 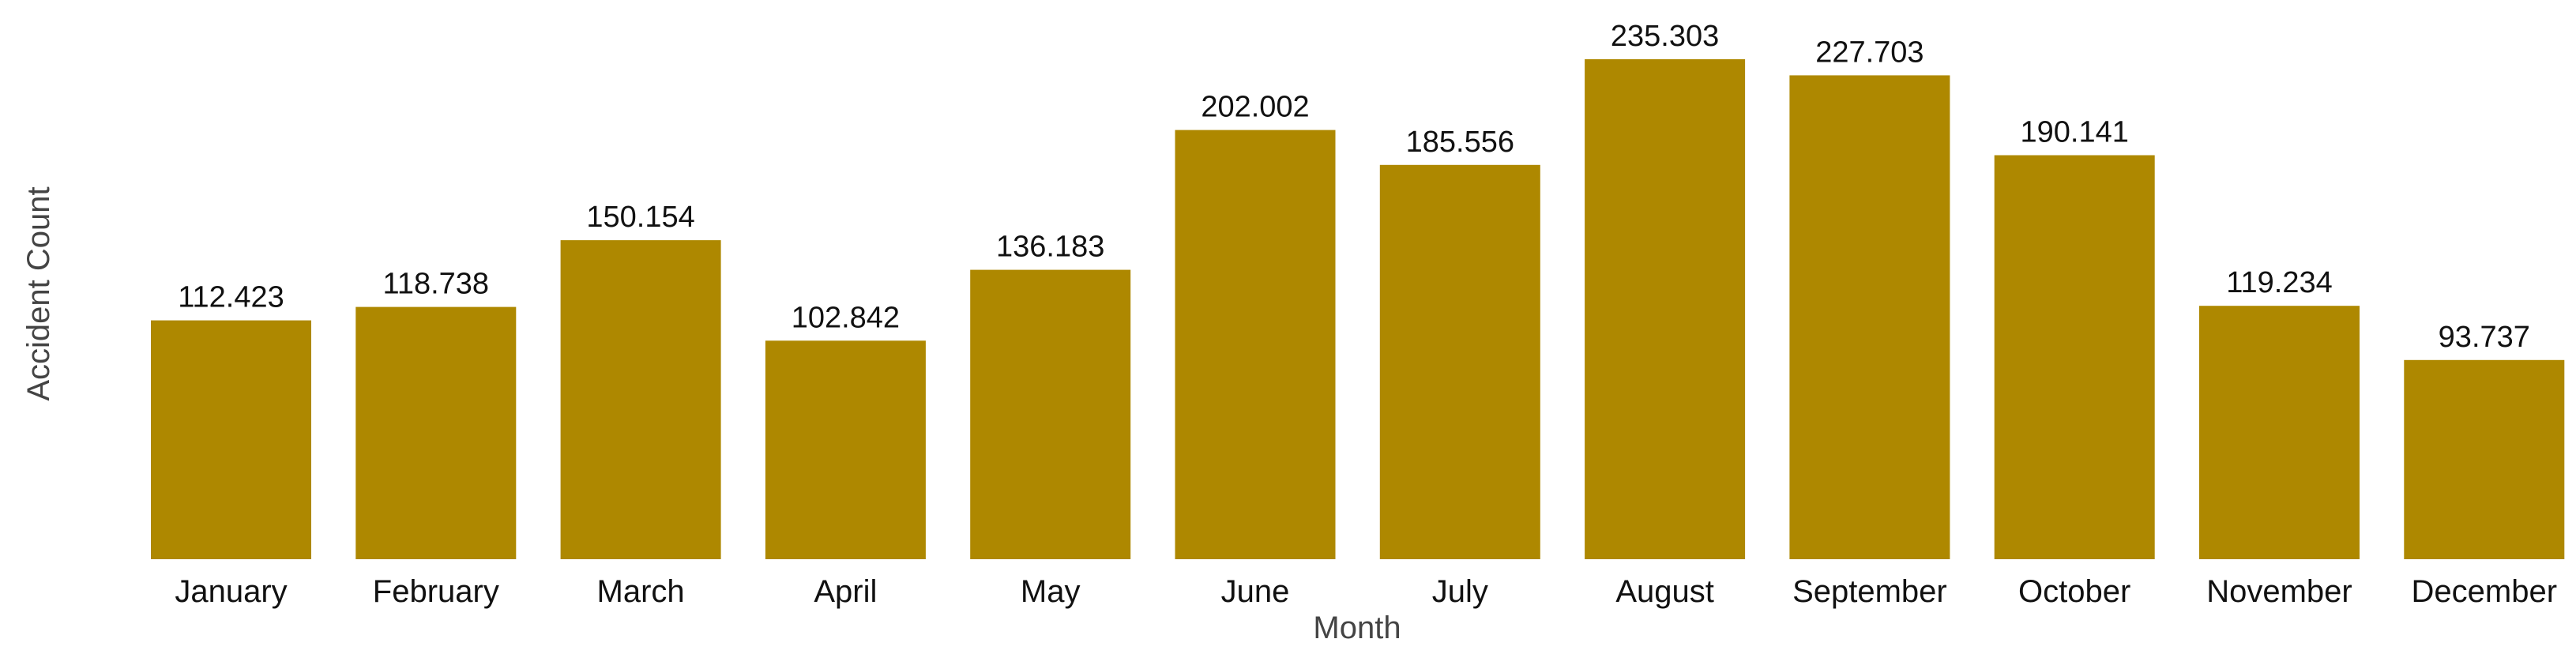 What do you see at coordinates (1870, 591) in the screenshot?
I see `x-tick-label-september: September` at bounding box center [1870, 591].